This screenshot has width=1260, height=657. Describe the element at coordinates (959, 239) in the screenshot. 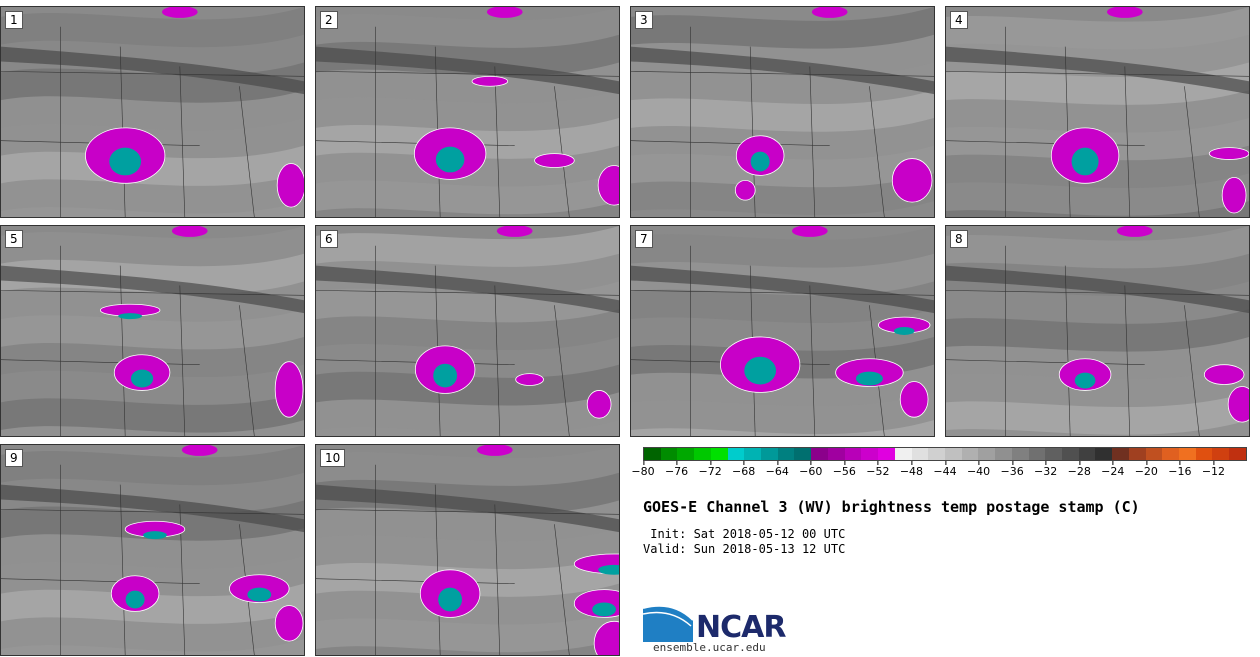

I see `member-label: 8` at that location.